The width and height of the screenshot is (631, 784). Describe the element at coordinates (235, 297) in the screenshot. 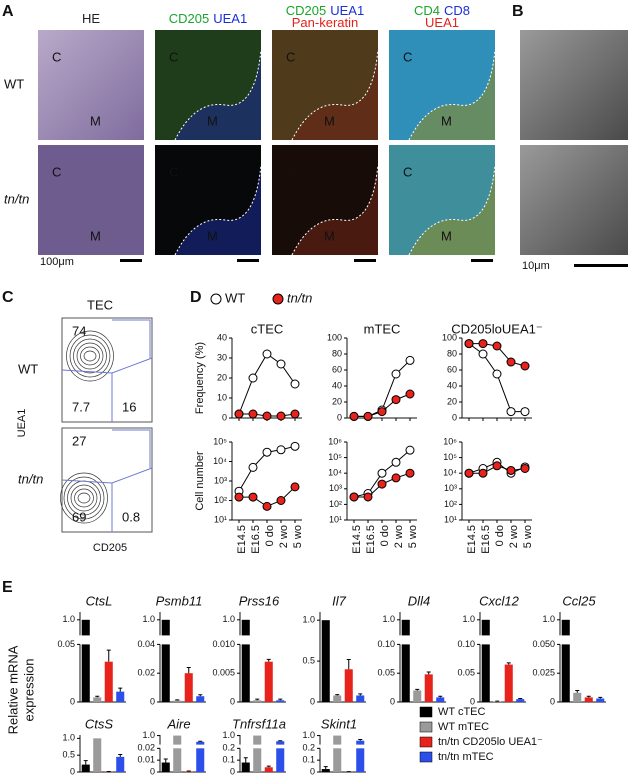

I see `legend-label: WT` at that location.